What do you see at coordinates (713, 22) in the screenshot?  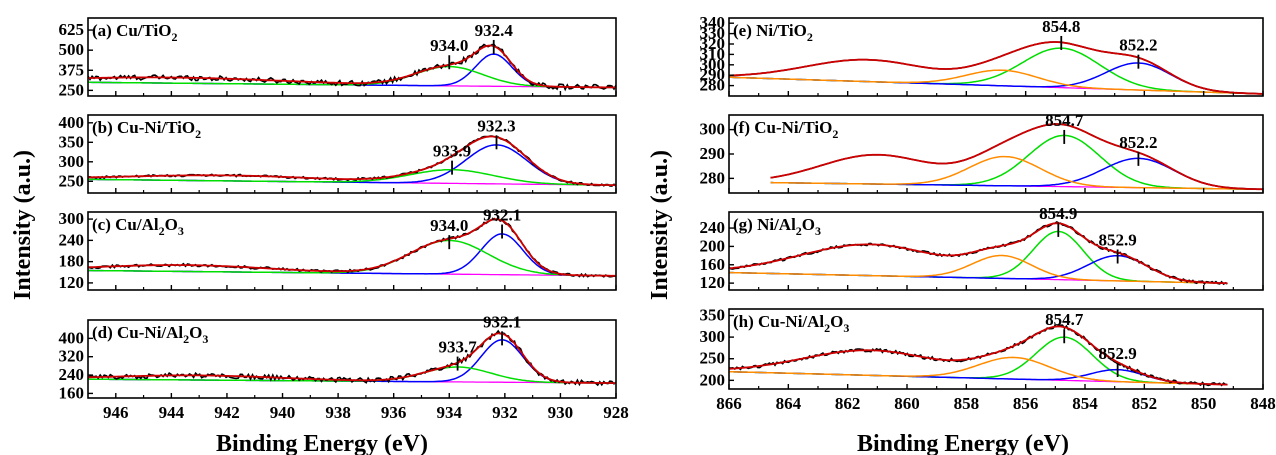 I see `y-tick-label: 340` at bounding box center [713, 22].